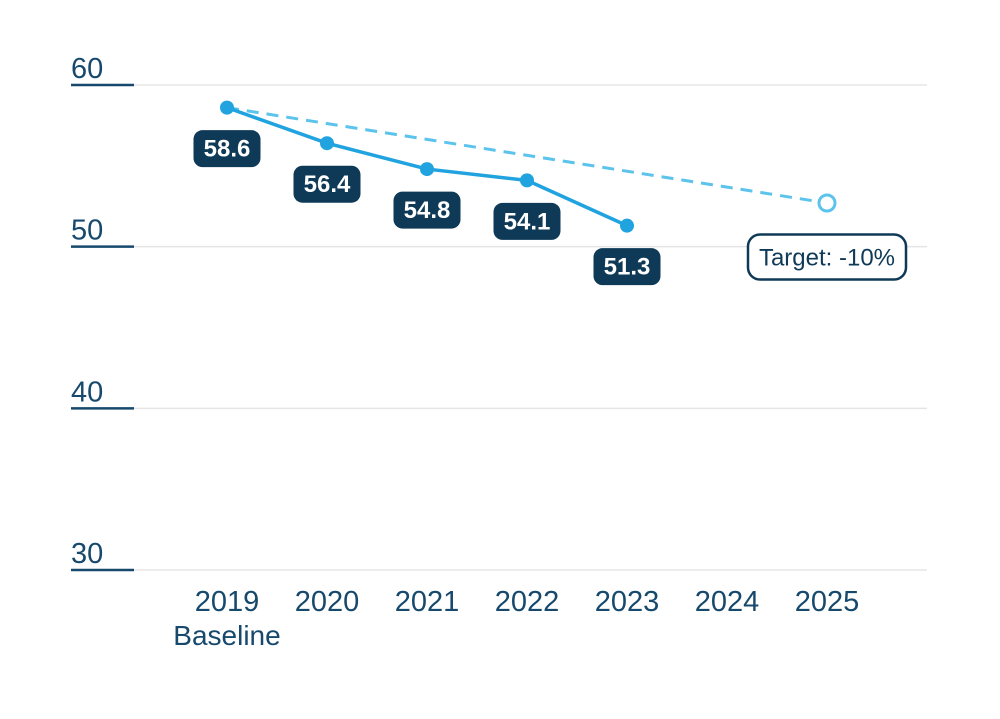 The height and width of the screenshot is (719, 1000). Describe the element at coordinates (226, 635) in the screenshot. I see `x-axis-sublabel: Baseline` at that location.